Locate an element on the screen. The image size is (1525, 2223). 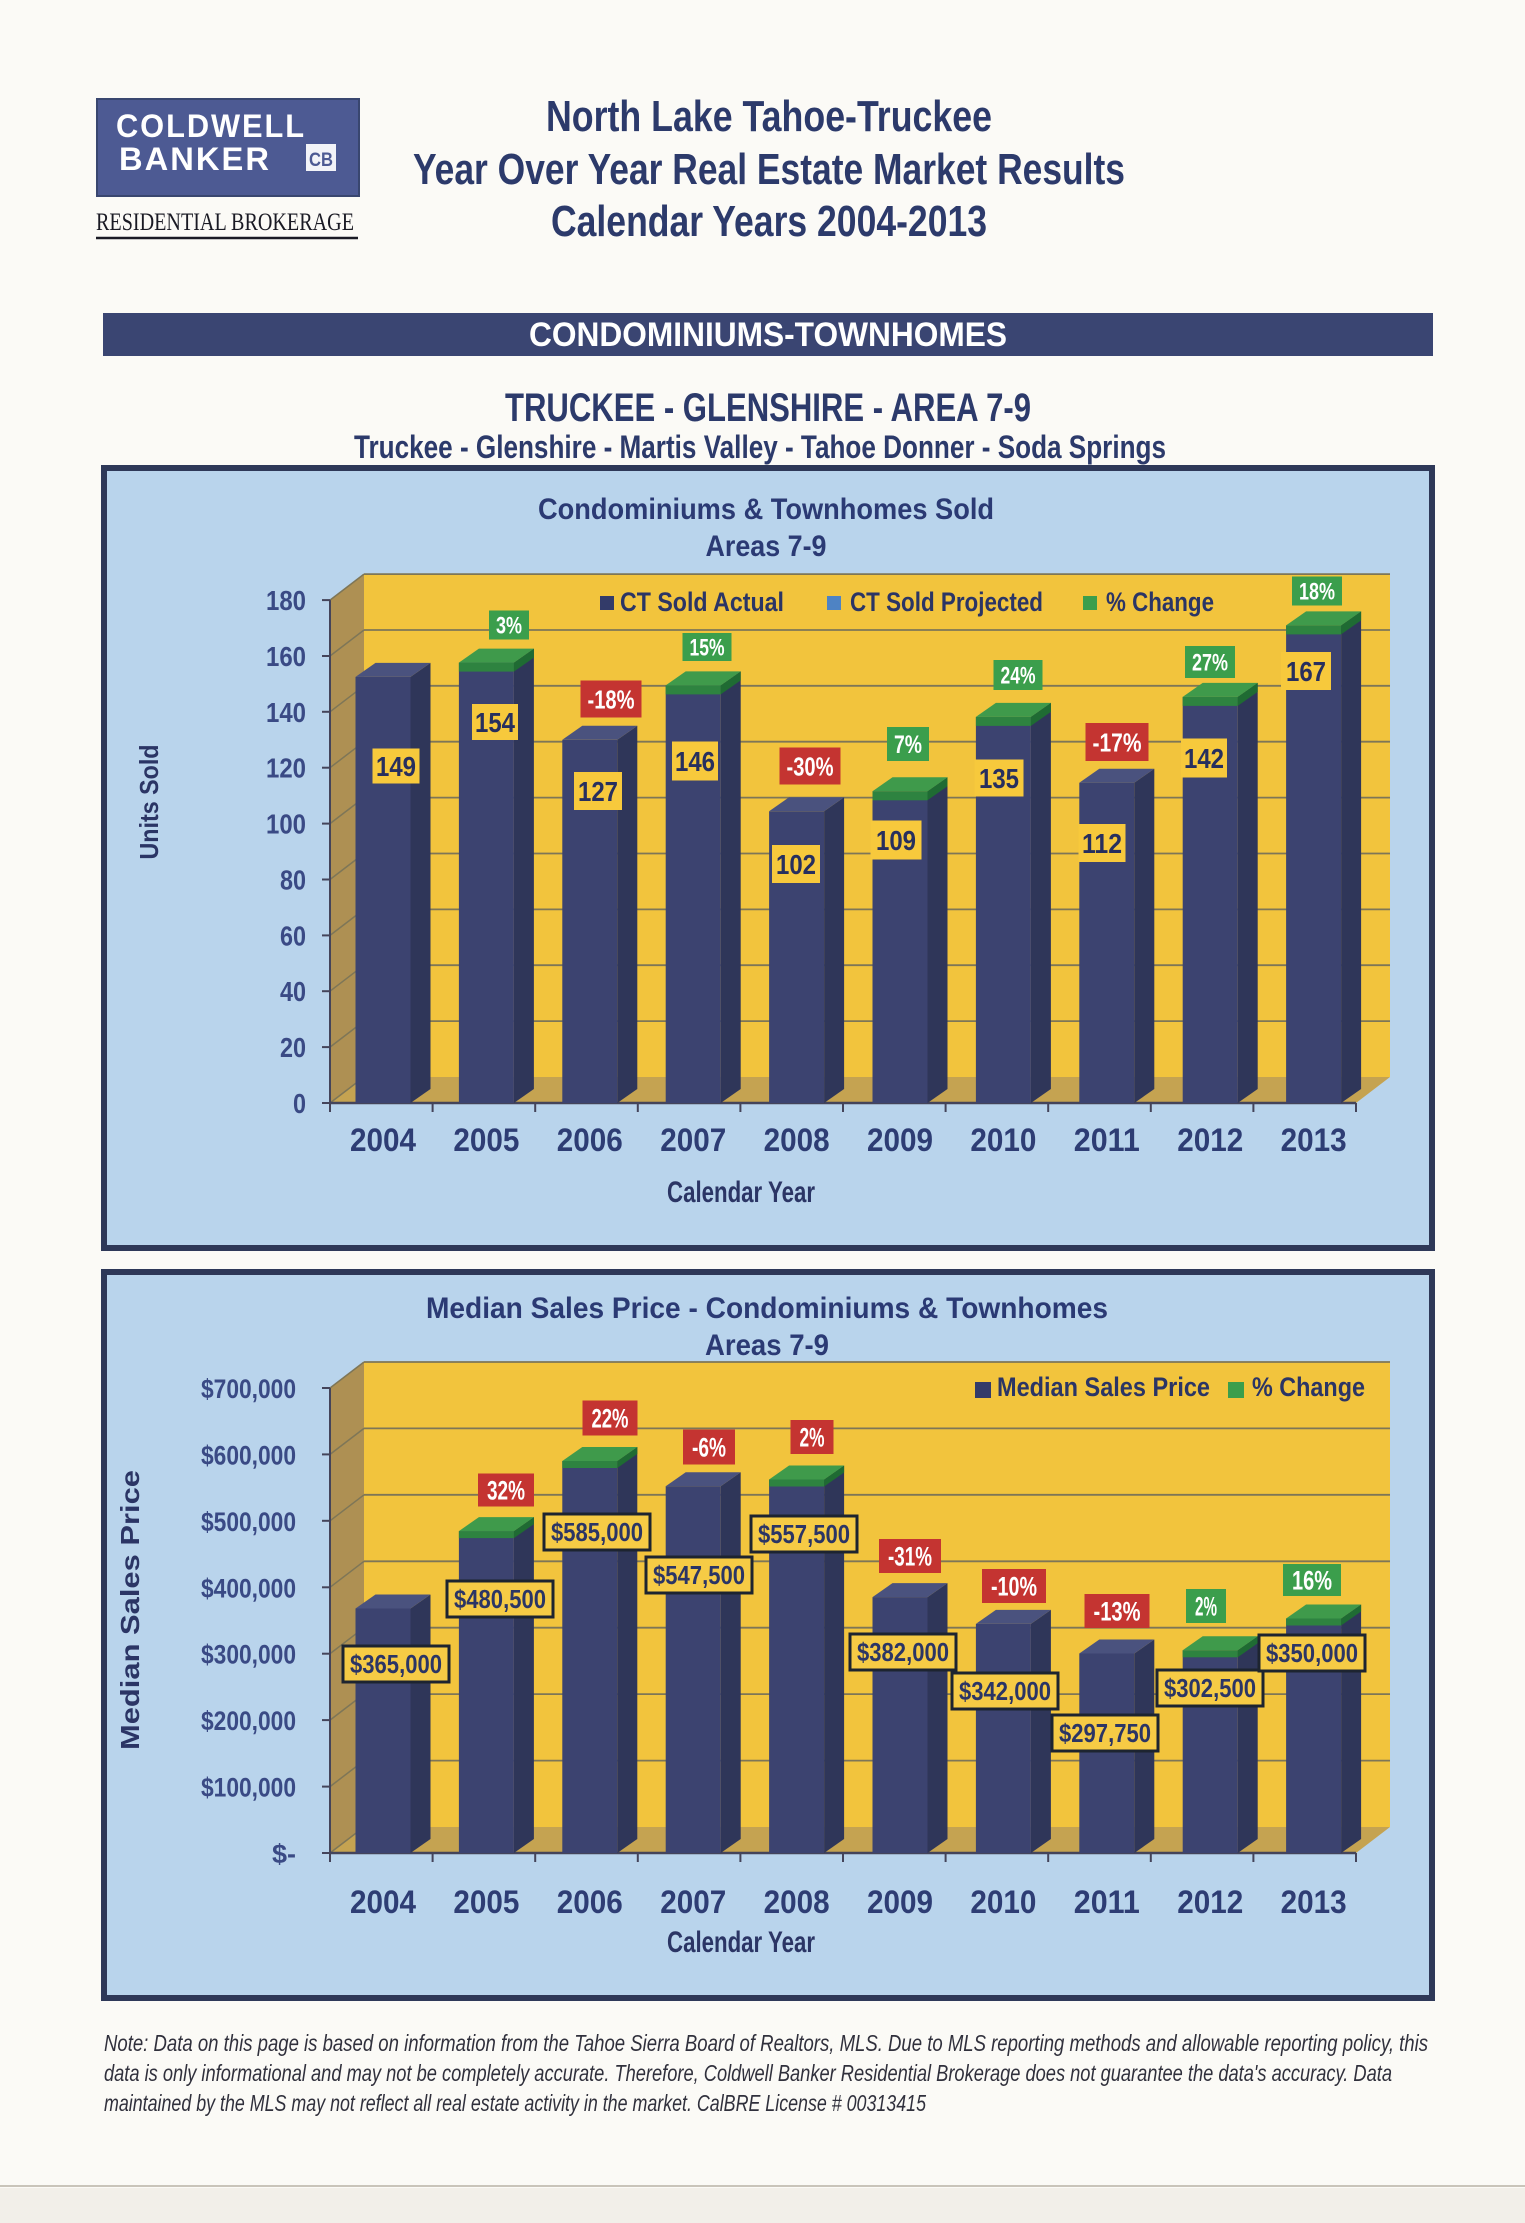
svg-text: 15% is located at coordinates (707, 648).